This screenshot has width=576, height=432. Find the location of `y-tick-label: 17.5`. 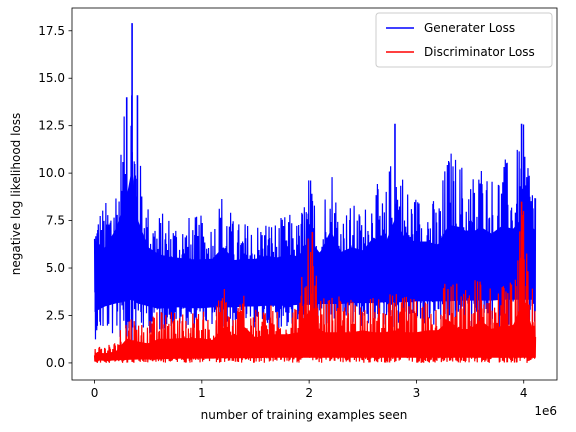

y-tick-label: 17.5 is located at coordinates (51, 31).